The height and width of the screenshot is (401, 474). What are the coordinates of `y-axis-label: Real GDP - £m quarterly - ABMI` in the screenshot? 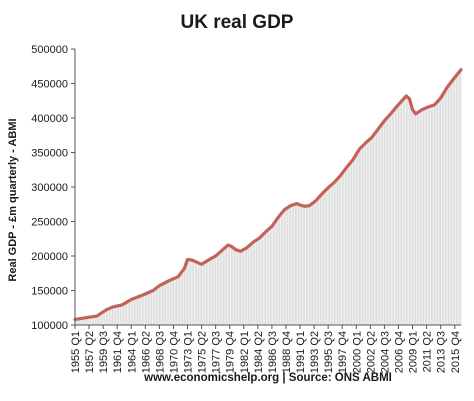 It's located at (13, 199).